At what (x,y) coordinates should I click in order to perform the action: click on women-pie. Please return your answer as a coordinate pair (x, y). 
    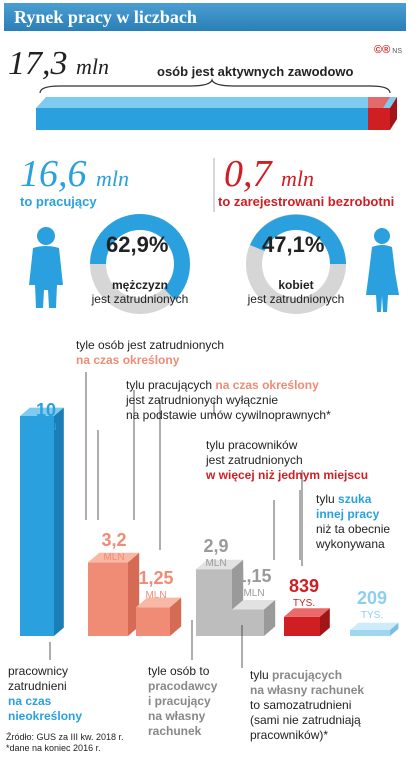
    Looking at the image, I should click on (296, 264).